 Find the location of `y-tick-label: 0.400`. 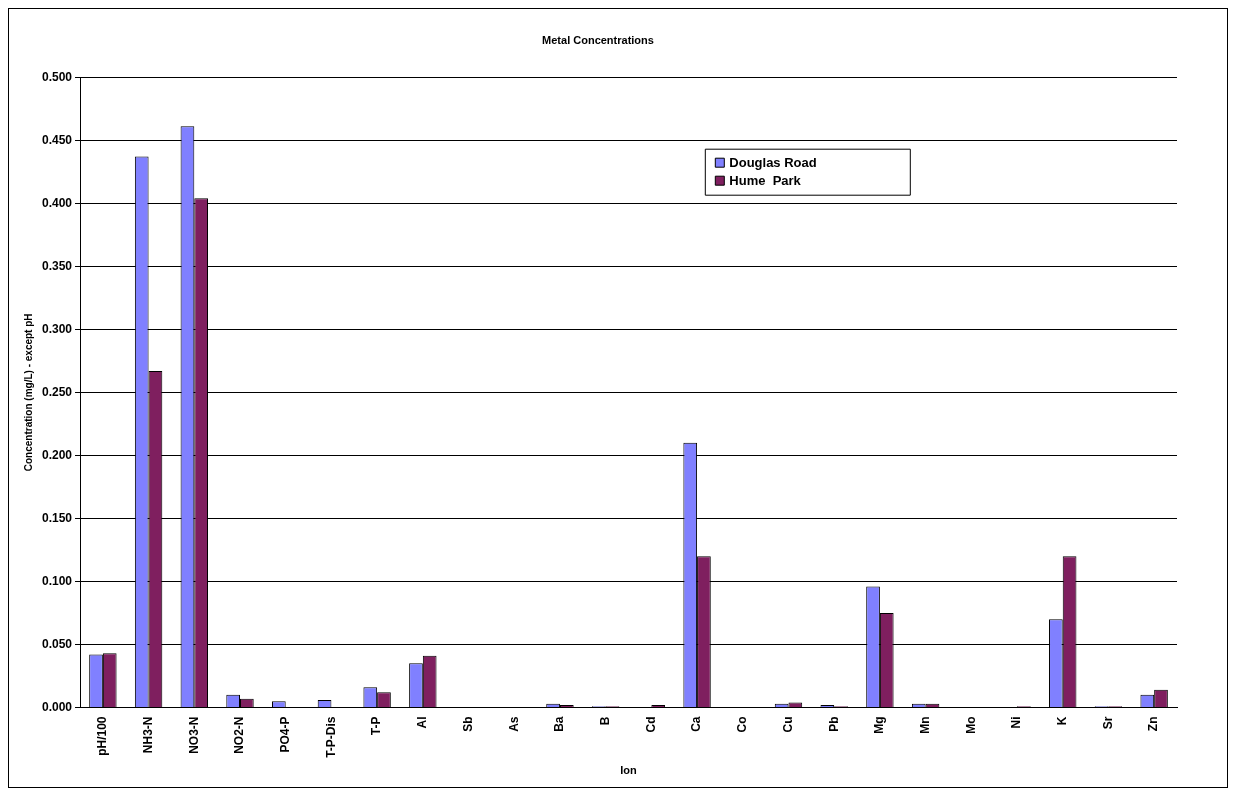

y-tick-label: 0.400 is located at coordinates (57, 202).